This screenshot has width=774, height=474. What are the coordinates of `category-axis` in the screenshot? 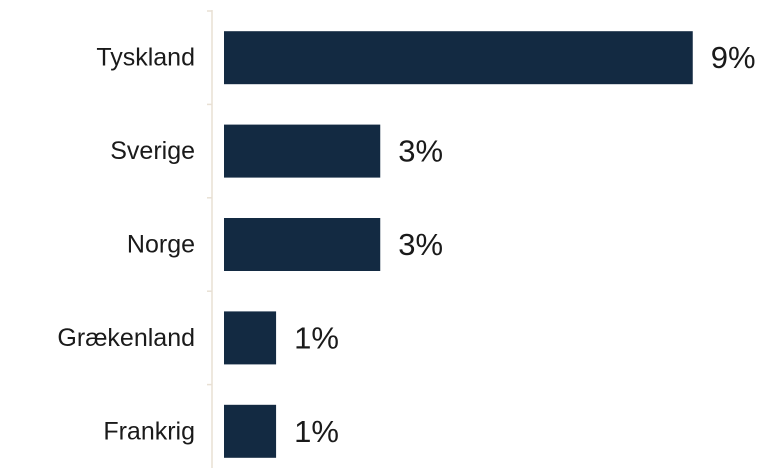 It's located at (210, 239).